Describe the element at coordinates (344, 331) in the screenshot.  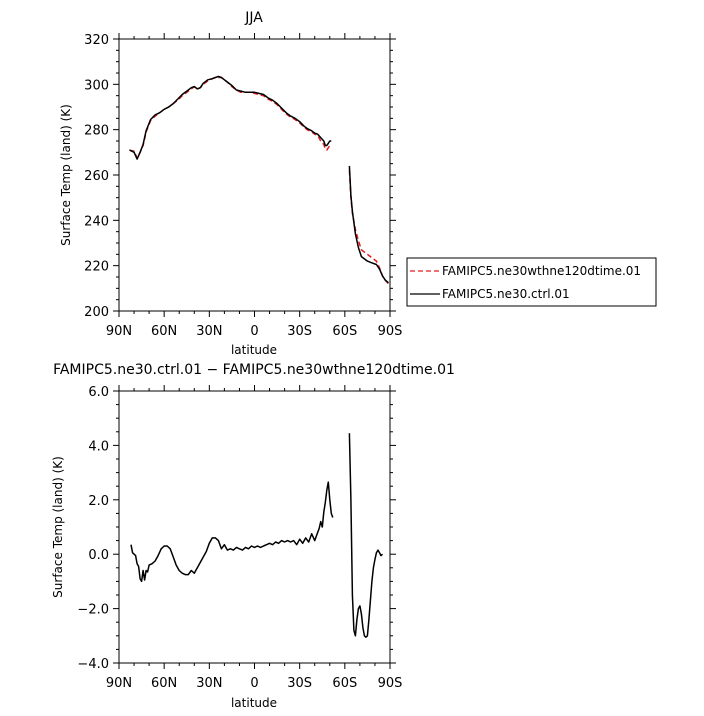
I see `top-x-tick-label: 60S` at that location.